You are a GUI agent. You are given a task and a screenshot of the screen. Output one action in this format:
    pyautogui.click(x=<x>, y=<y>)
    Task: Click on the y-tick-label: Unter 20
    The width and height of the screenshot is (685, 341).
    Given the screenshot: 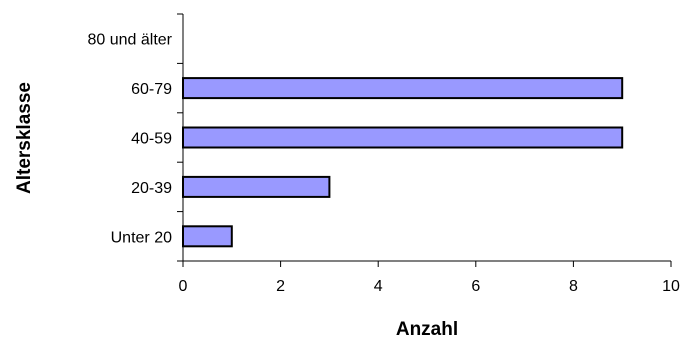 What is the action you would take?
    pyautogui.click(x=141, y=237)
    